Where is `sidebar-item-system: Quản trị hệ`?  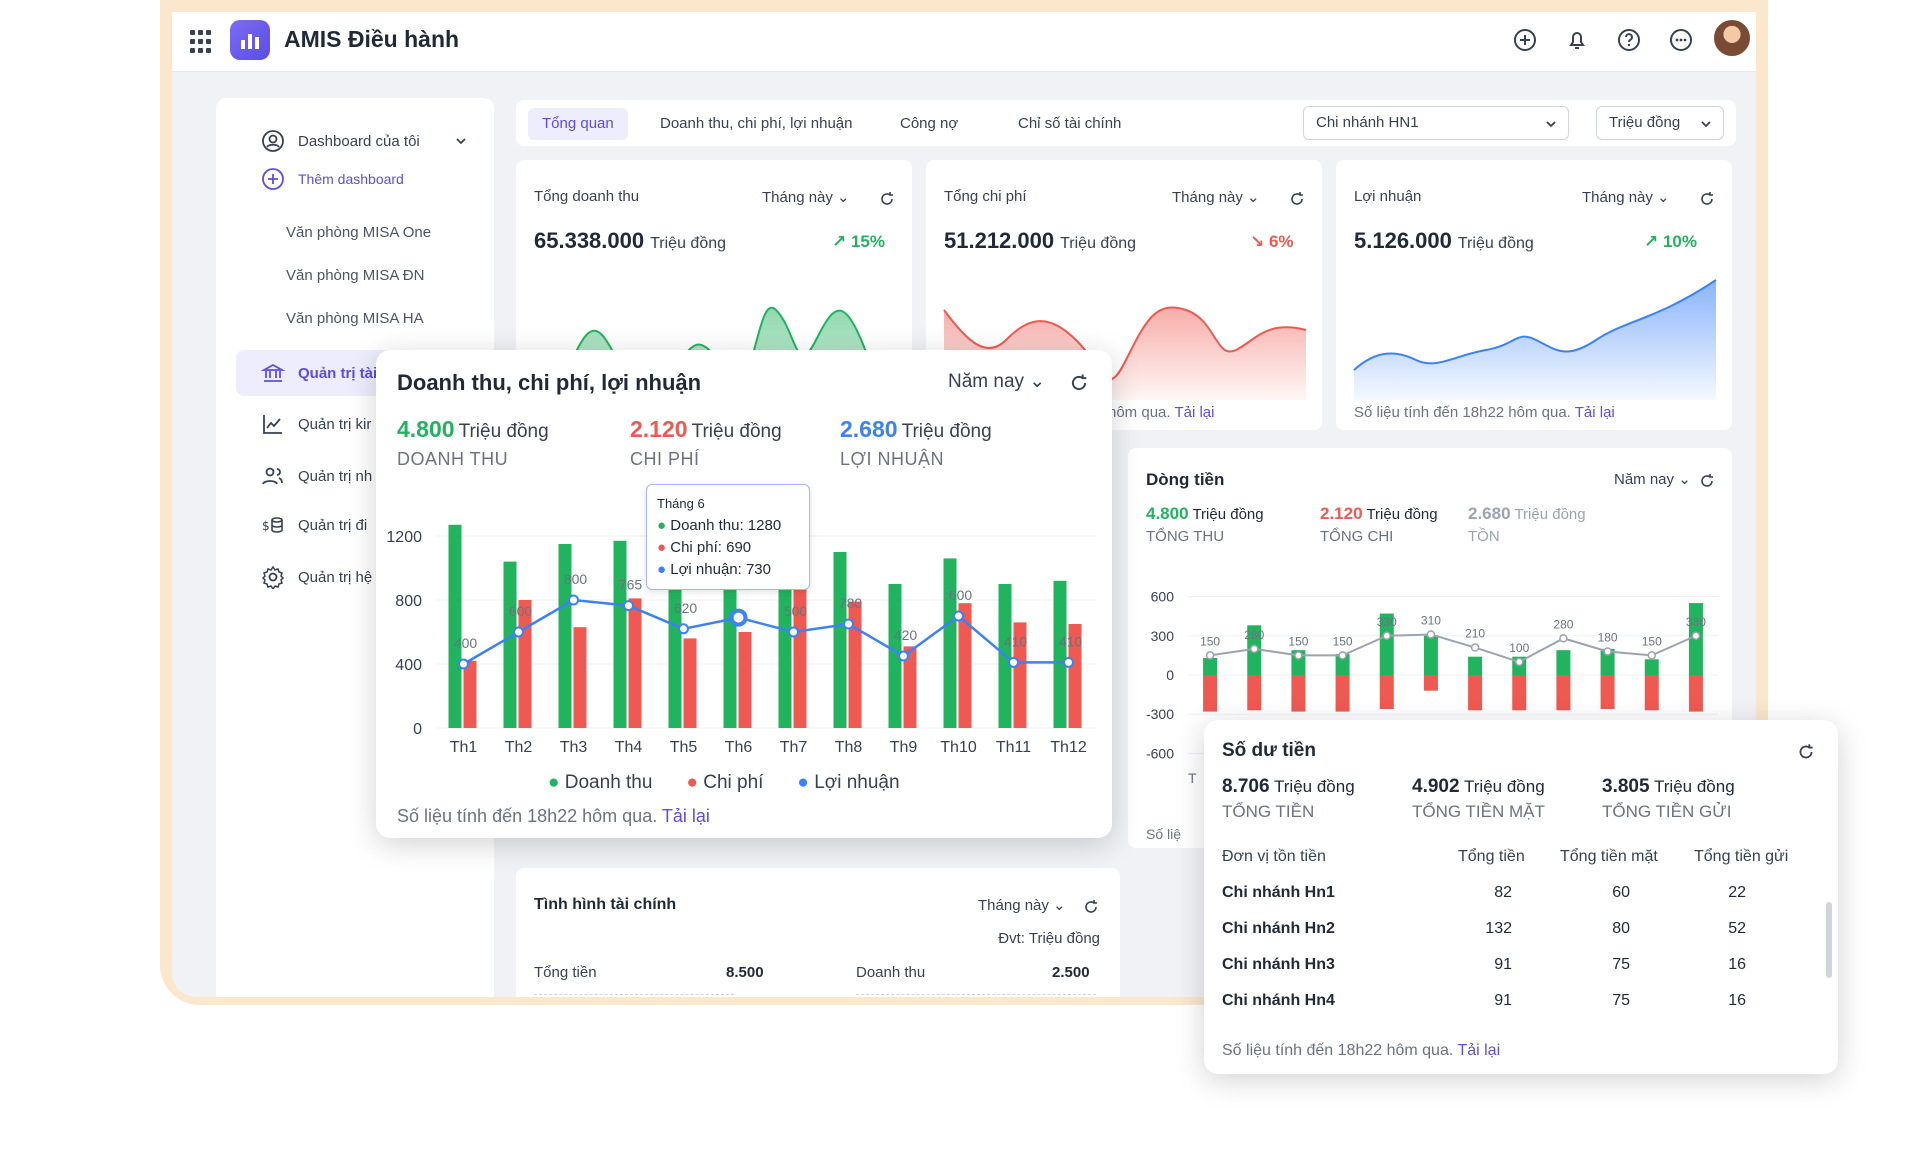 sidebar-item-system: Quản trị hệ is located at coordinates (355, 577).